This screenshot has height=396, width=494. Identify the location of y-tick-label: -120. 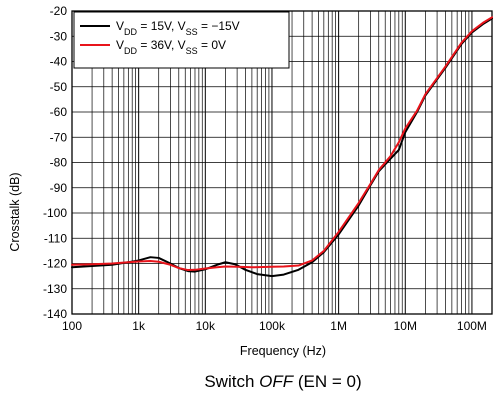
(55, 264).